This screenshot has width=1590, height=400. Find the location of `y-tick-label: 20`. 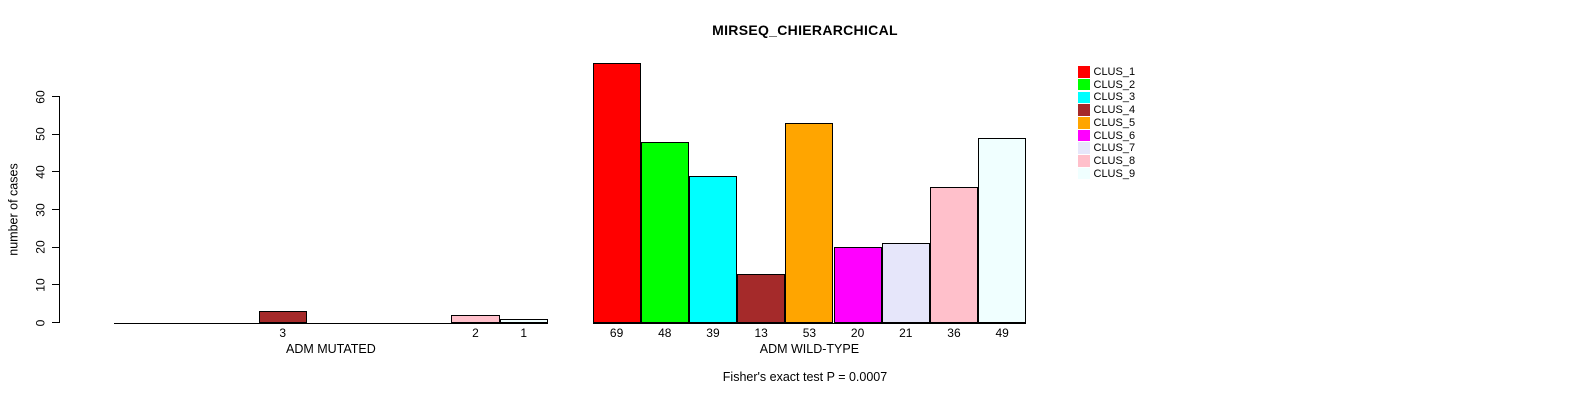

y-tick-label: 20 is located at coordinates (40, 247).